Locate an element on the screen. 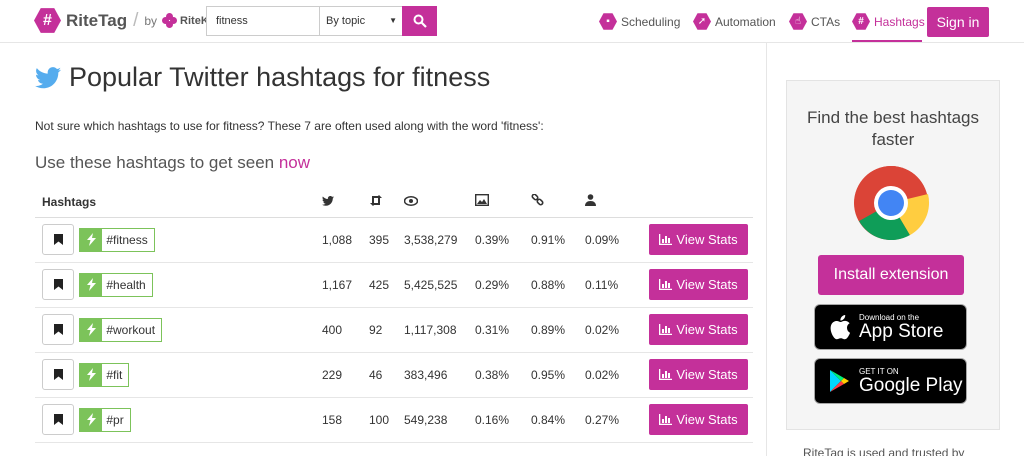  hashtags-column-header: Hashtags is located at coordinates (178, 202).